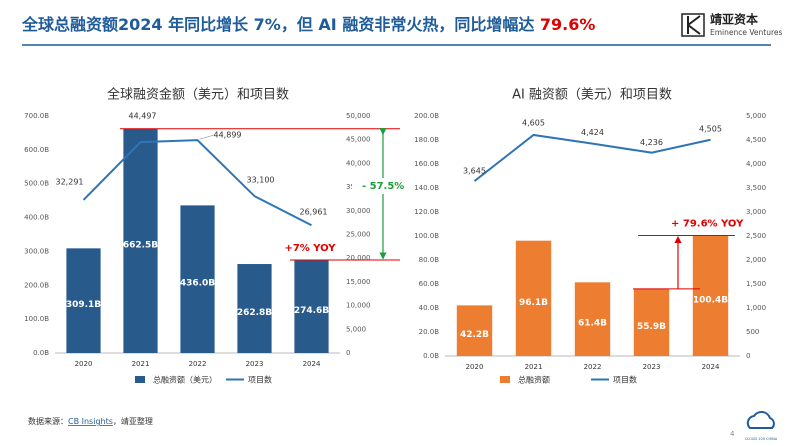 Image resolution: width=793 pixels, height=446 pixels. Describe the element at coordinates (593, 367) in the screenshot. I see `x-tick-label: 2022` at that location.